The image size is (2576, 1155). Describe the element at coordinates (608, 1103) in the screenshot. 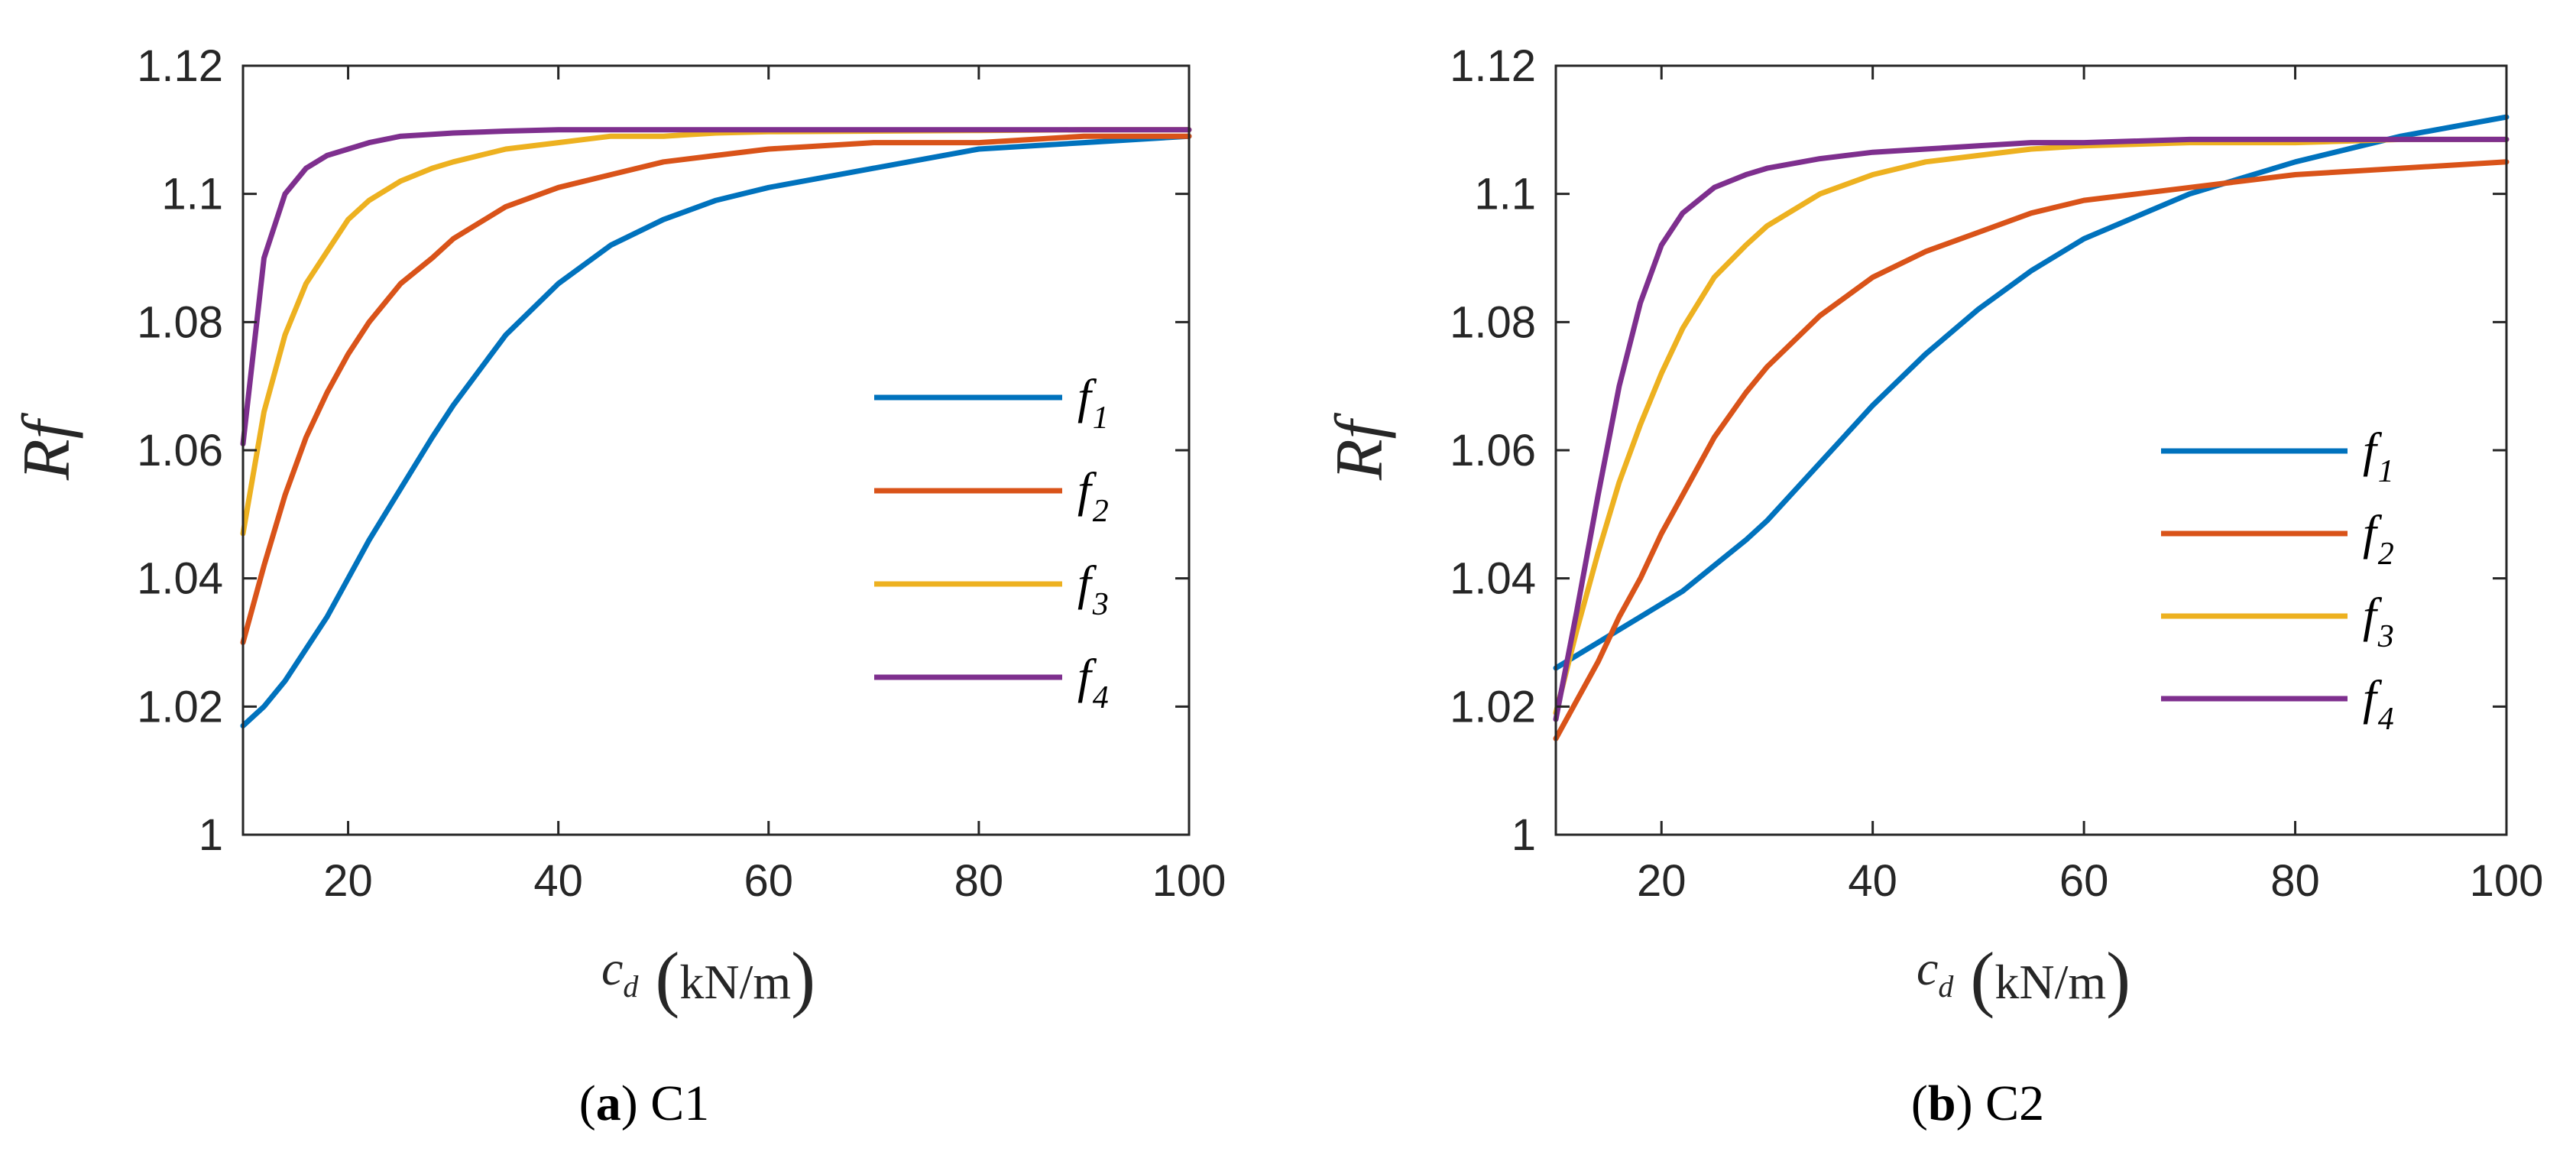

I see `caption-letter: a` at that location.